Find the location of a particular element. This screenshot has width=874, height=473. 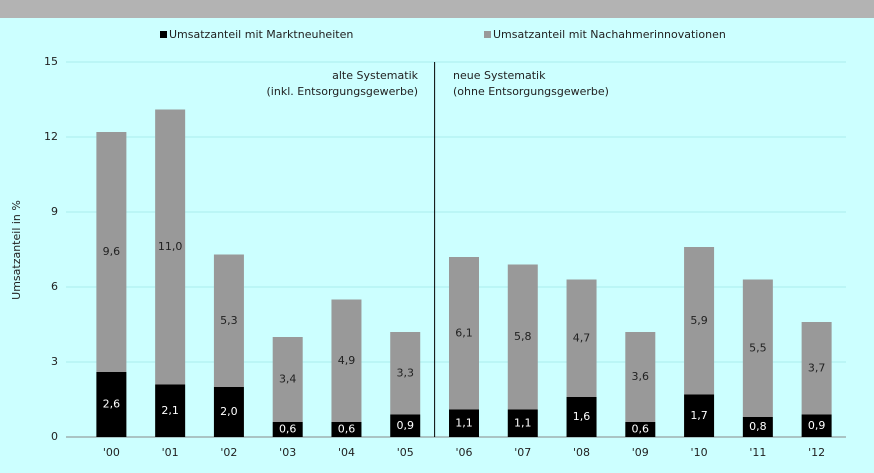

x-tick-label: '05 is located at coordinates (405, 452).